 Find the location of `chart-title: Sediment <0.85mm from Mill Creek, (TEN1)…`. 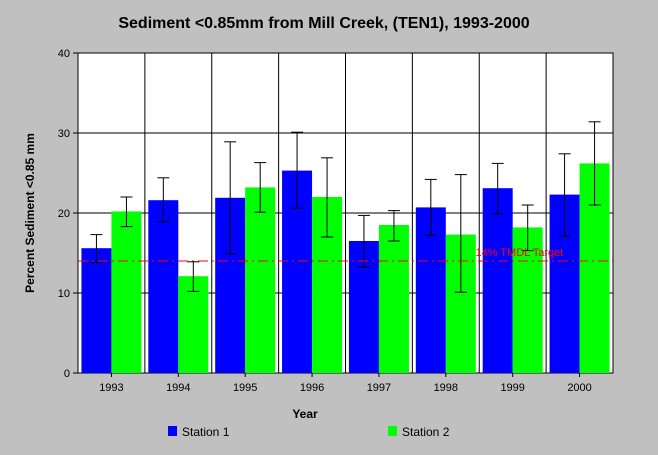

chart-title: Sediment <0.85mm from Mill Creek, (TEN1)… is located at coordinates (323, 23).